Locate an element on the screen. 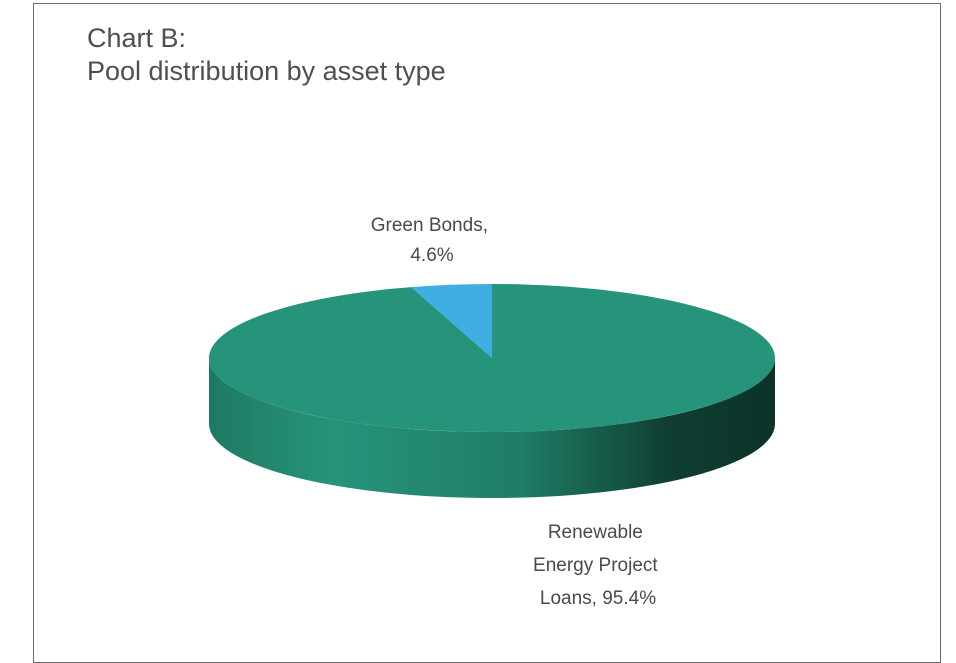 The height and width of the screenshot is (663, 956). slice-renewable-energy-project-loans is located at coordinates (492, 358).